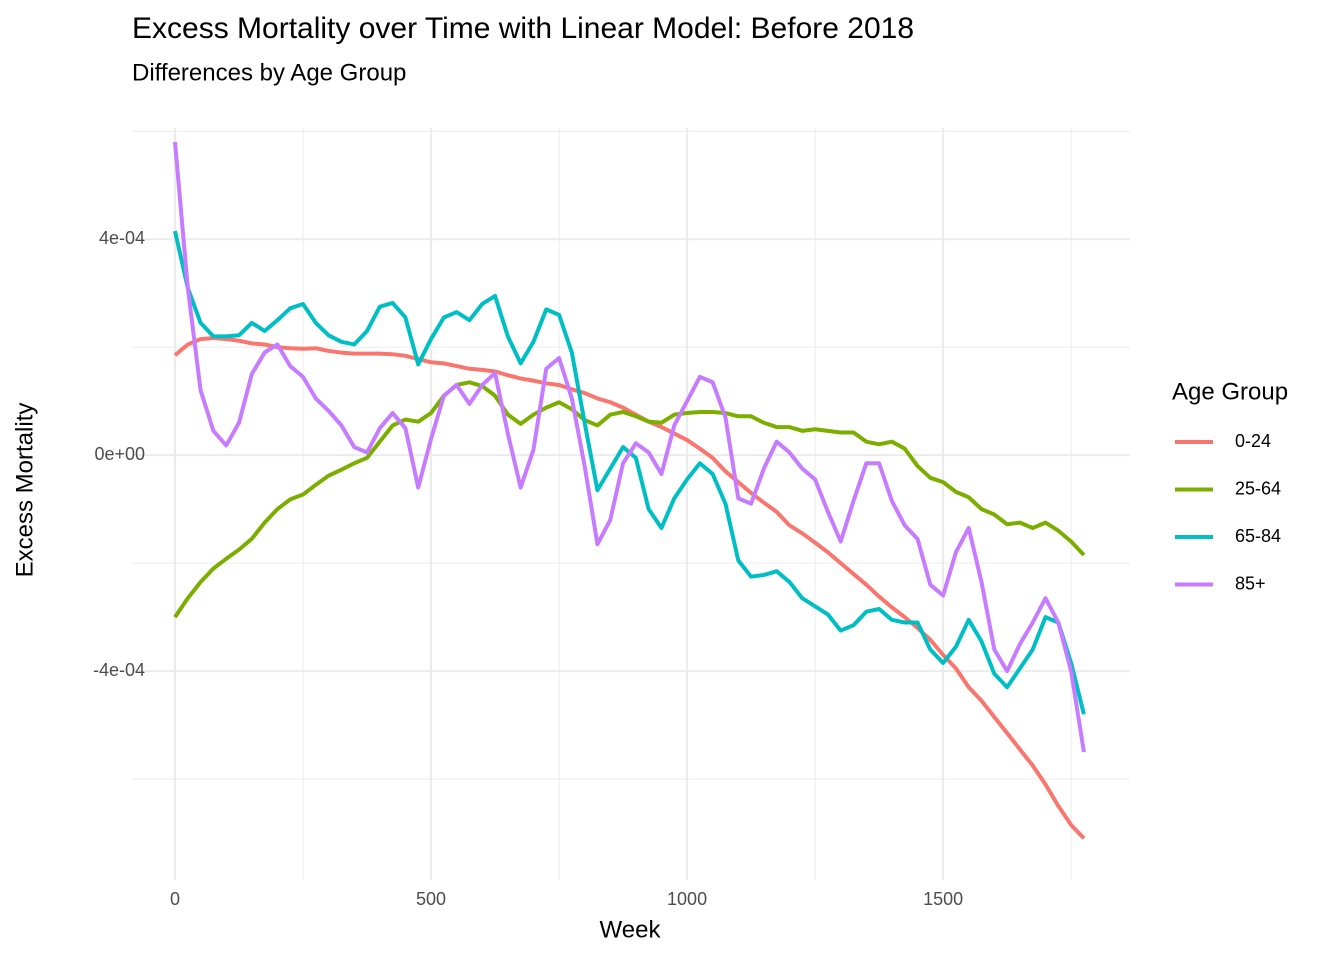  Describe the element at coordinates (175, 899) in the screenshot. I see `x-tick-label: 0` at that location.